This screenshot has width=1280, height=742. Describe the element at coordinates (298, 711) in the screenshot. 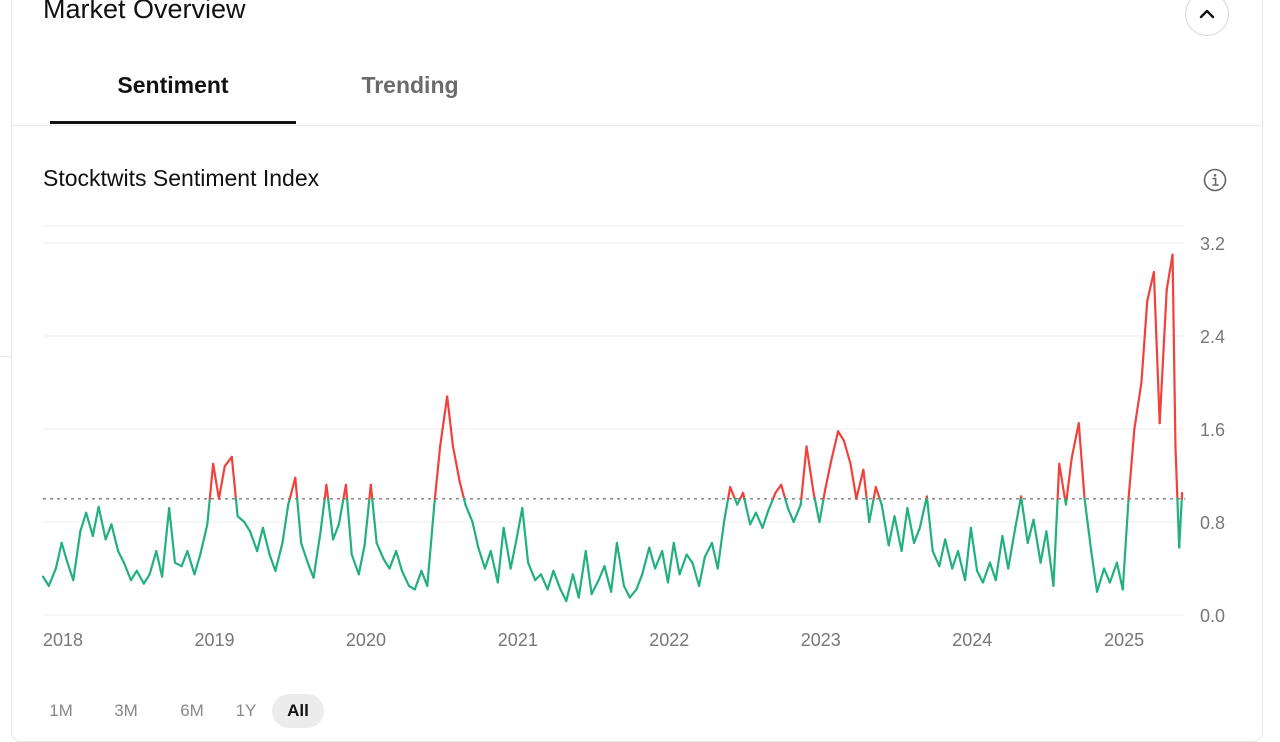

I see `range-all-button: All` at that location.